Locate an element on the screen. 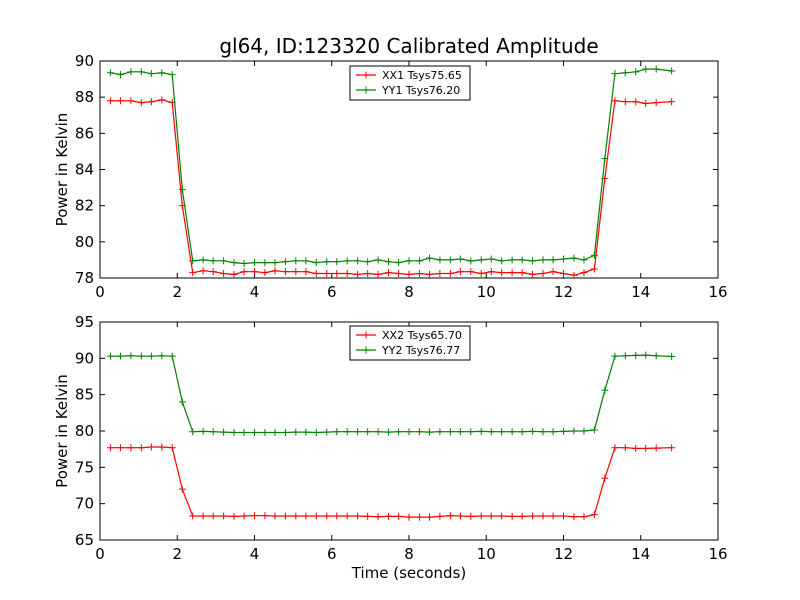  y-tick-label: 88 is located at coordinates (84, 97).